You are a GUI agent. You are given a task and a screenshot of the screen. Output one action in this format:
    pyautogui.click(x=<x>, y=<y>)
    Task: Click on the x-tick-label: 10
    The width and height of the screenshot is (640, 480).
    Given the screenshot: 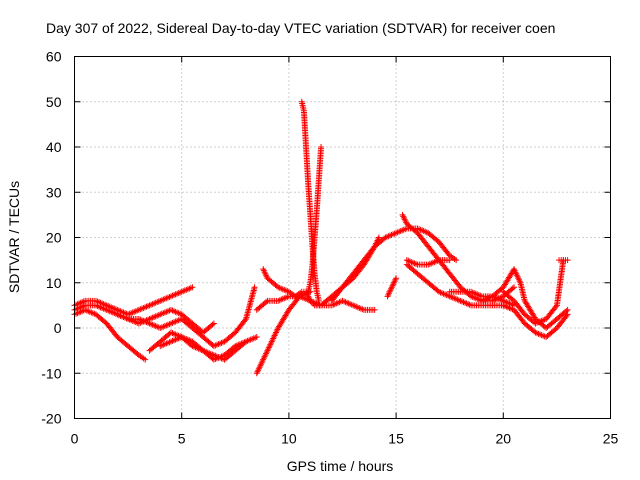 What is the action you would take?
    pyautogui.click(x=289, y=439)
    